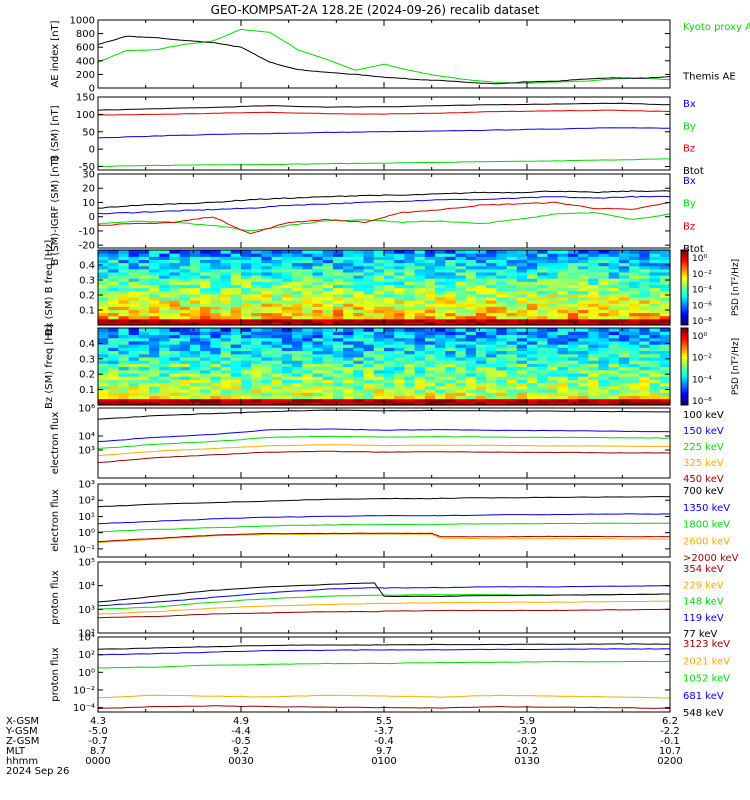  What do you see at coordinates (703, 491) in the screenshot?
I see `legend-label: 700 keV` at bounding box center [703, 491].